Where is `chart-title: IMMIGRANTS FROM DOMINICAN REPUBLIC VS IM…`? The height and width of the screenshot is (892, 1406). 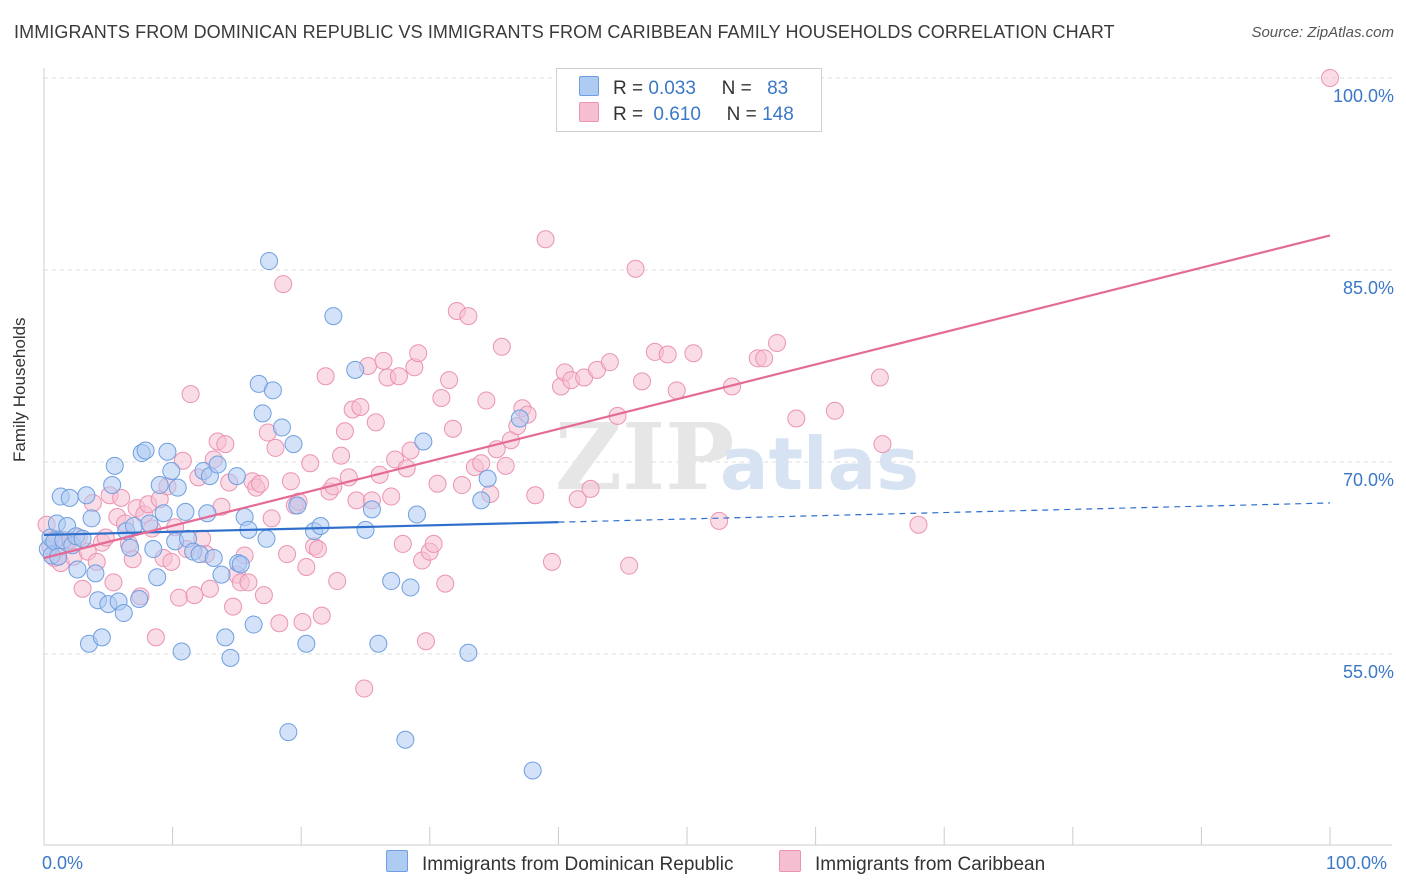
chart-title: IMMIGRANTS FROM DOMINICAN REPUBLIC VS IM… is located at coordinates (564, 32).